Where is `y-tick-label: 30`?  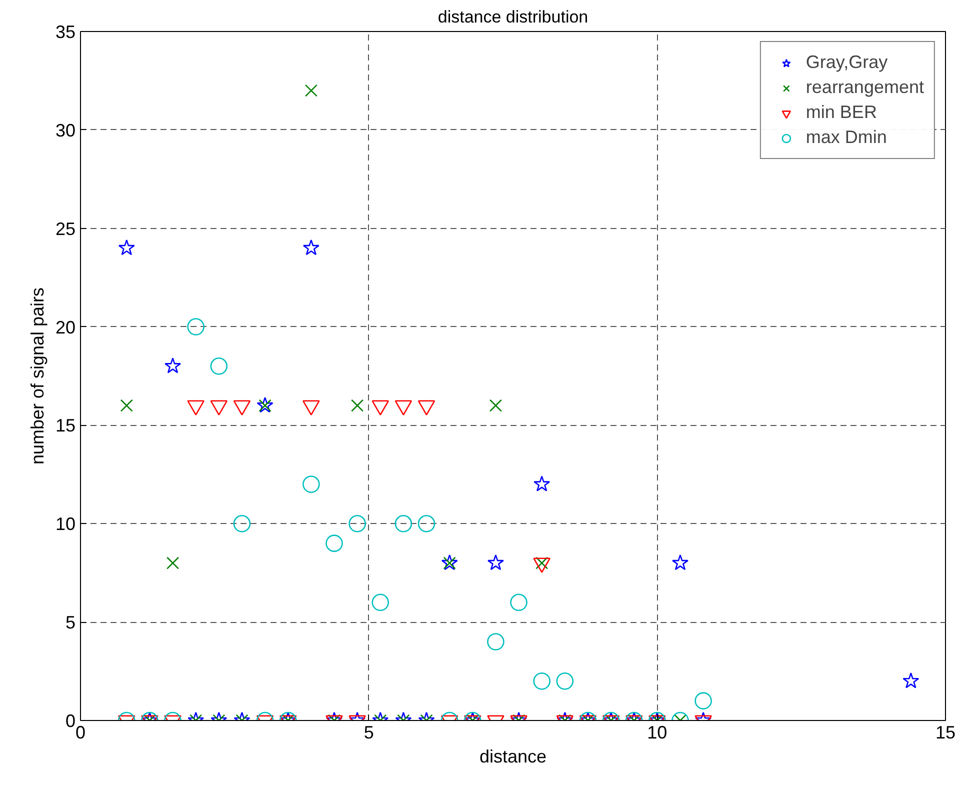
y-tick-label: 30 is located at coordinates (65, 130).